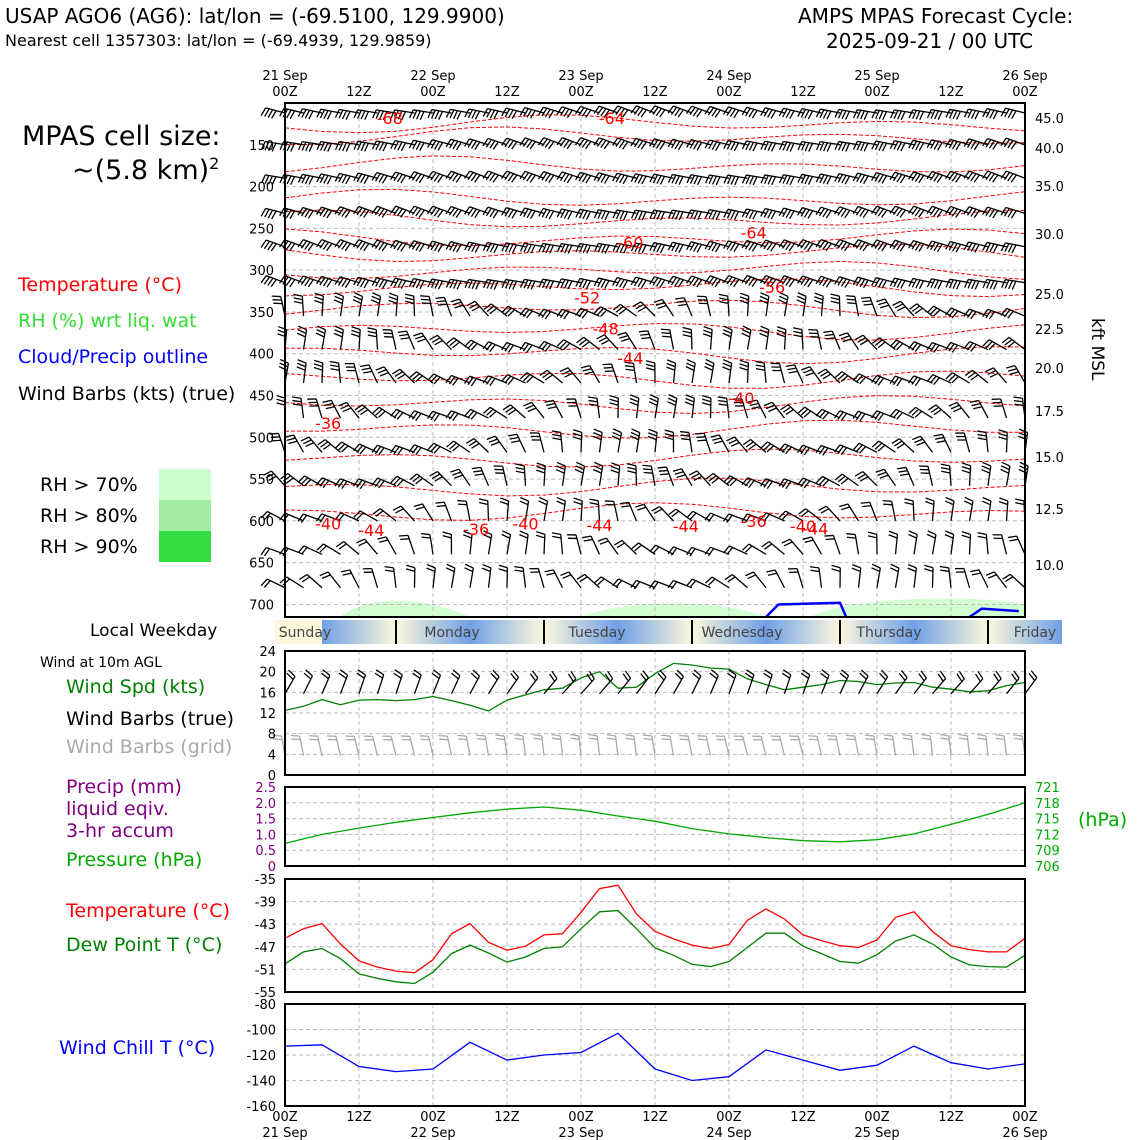 This screenshot has height=1140, width=1140. I want to click on precip-panel-tick: 2.5, so click(265, 788).